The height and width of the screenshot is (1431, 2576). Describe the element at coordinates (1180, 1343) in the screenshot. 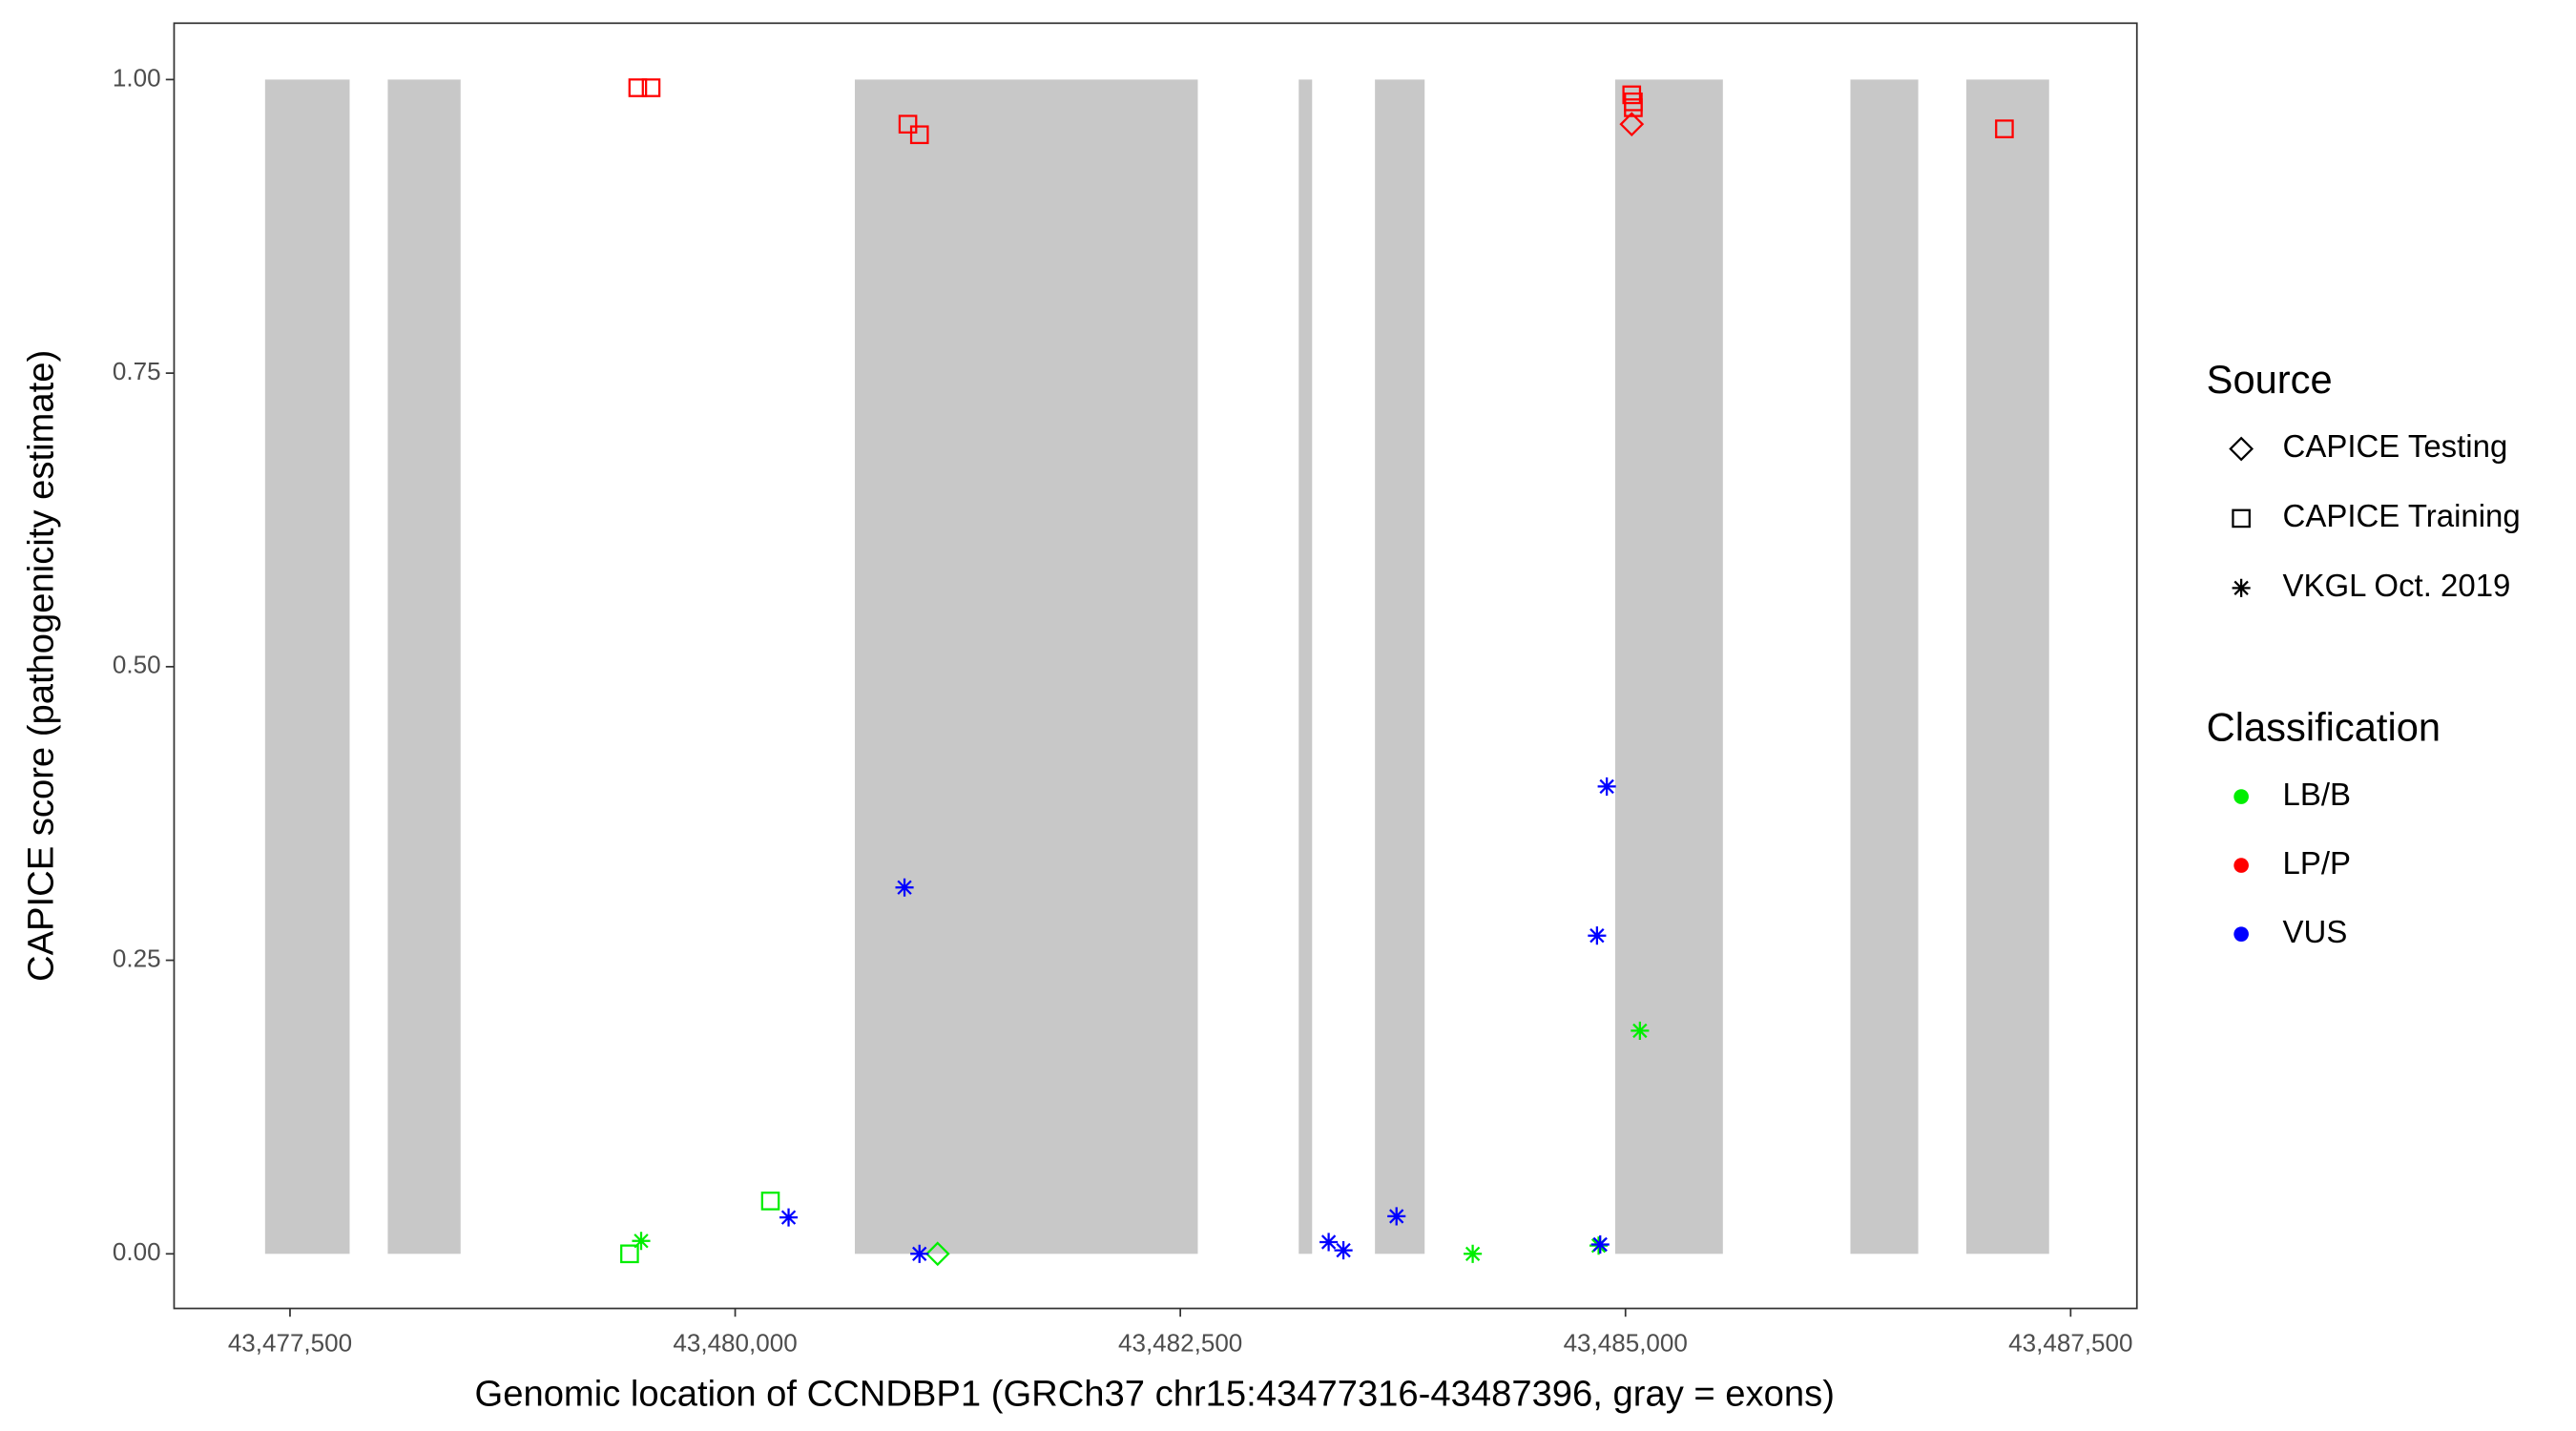

I see `x-tick-label: 43,482,500` at that location.